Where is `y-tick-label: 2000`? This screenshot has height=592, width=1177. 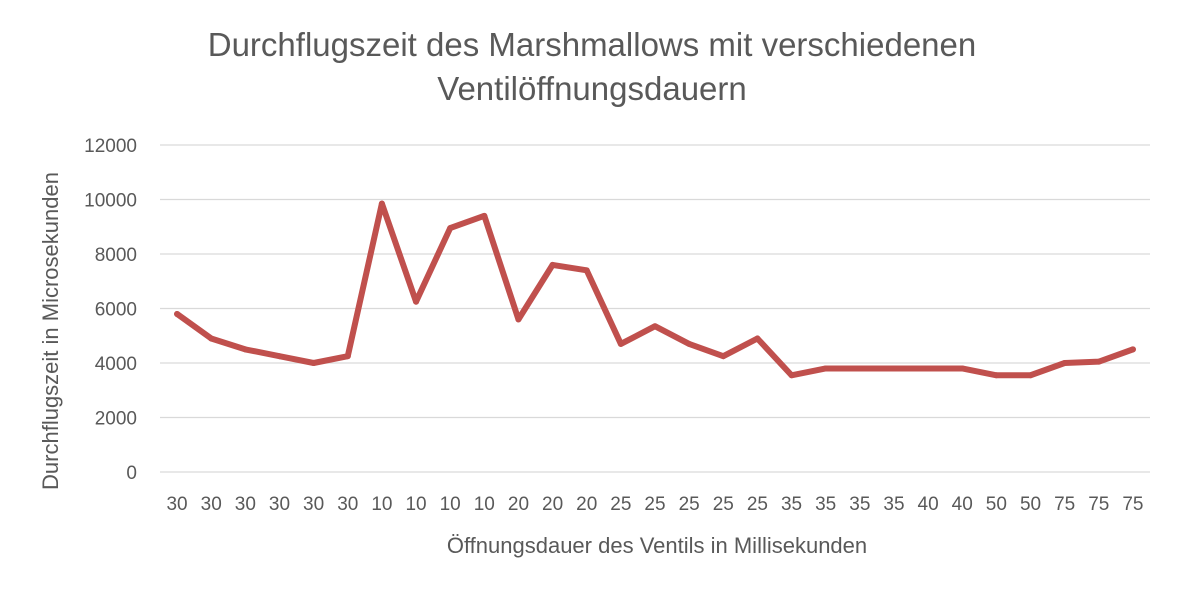 y-tick-label: 2000 is located at coordinates (116, 419).